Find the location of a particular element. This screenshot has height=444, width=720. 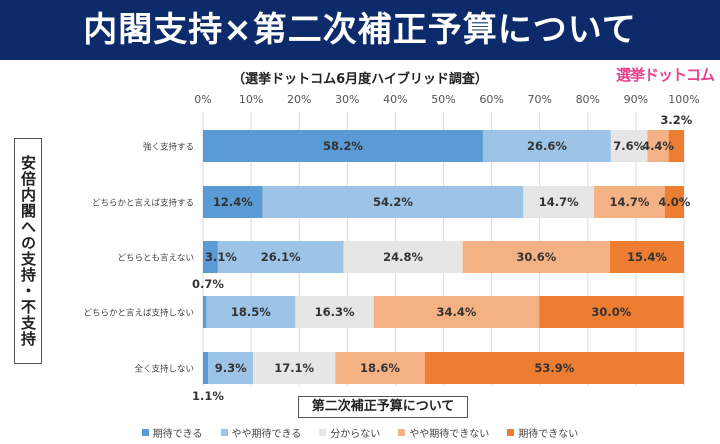

x-tick-label: 60% is located at coordinates (491, 99).